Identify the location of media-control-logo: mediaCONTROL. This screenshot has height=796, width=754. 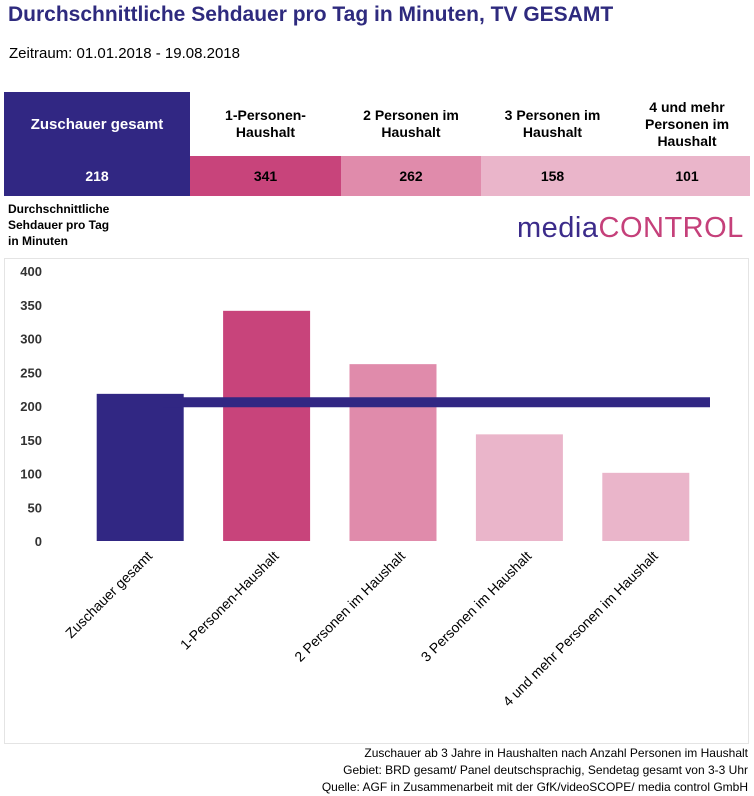
(630, 228).